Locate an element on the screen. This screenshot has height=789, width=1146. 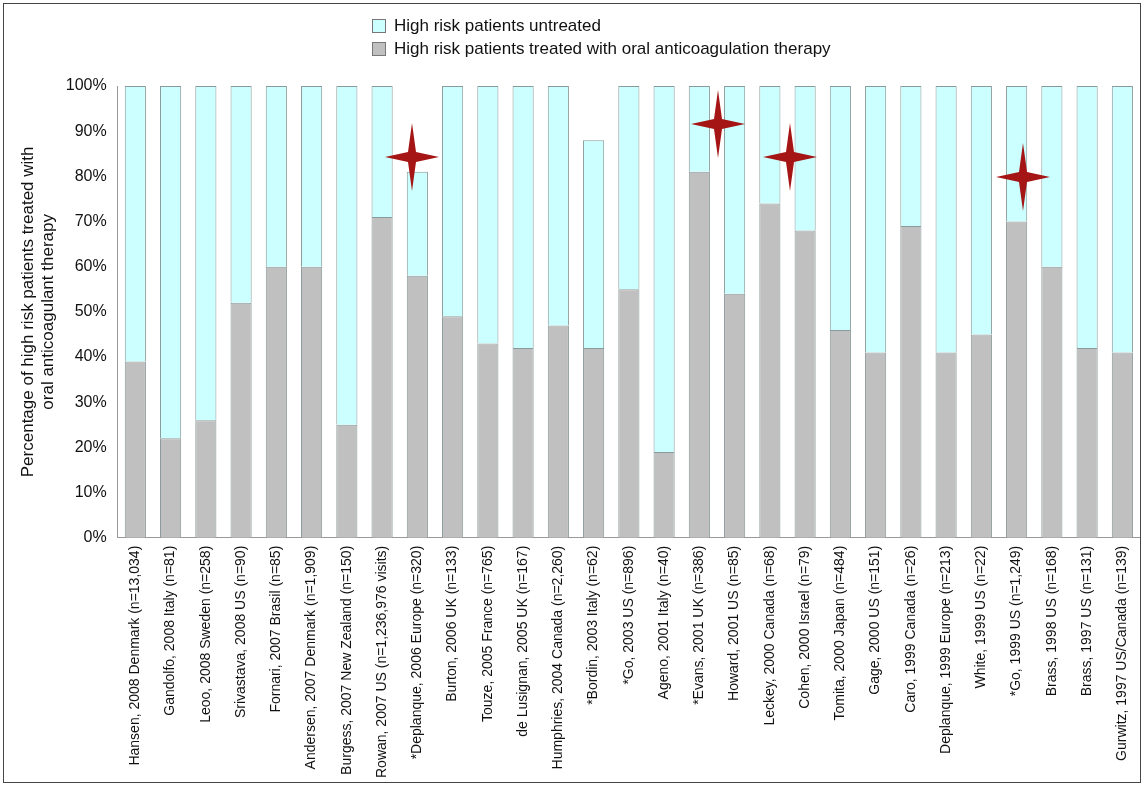
x-tick-label: White, 1999 US (n=22) is located at coordinates (980, 617).